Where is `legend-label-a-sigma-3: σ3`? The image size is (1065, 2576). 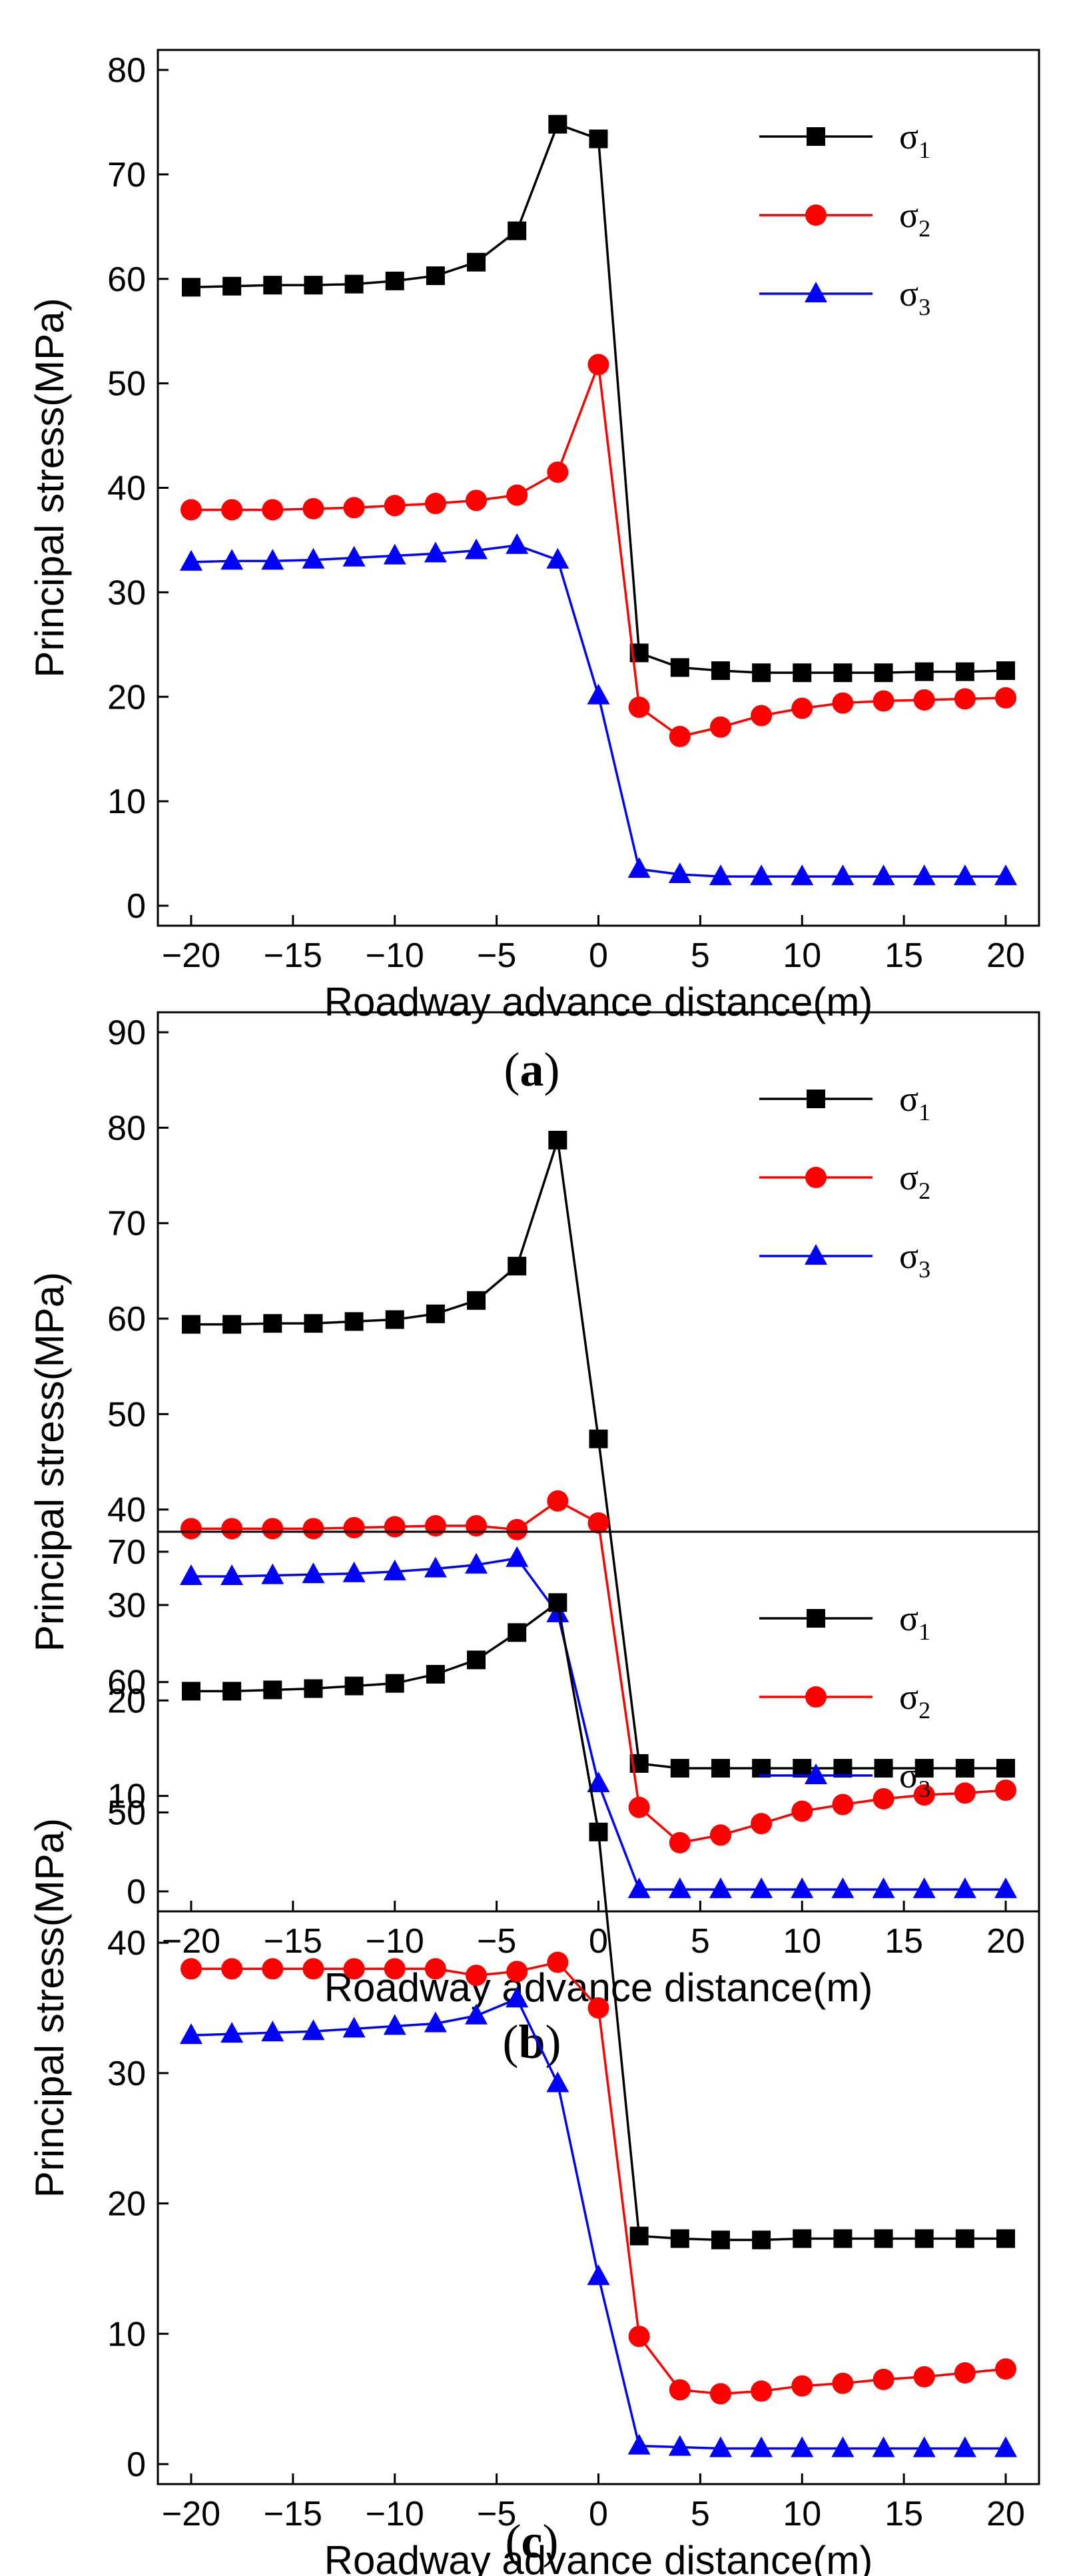
legend-label-a-sigma-3: σ3 is located at coordinates (914, 297).